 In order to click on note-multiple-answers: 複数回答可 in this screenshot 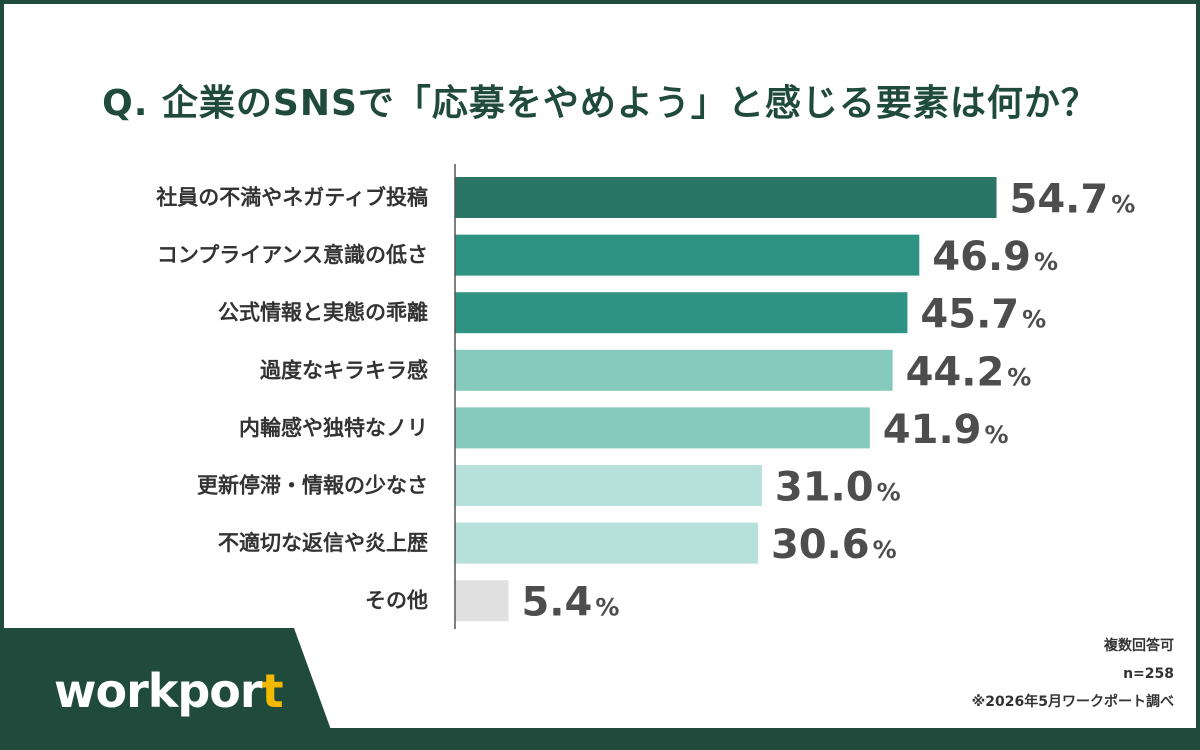, I will do `click(1139, 646)`.